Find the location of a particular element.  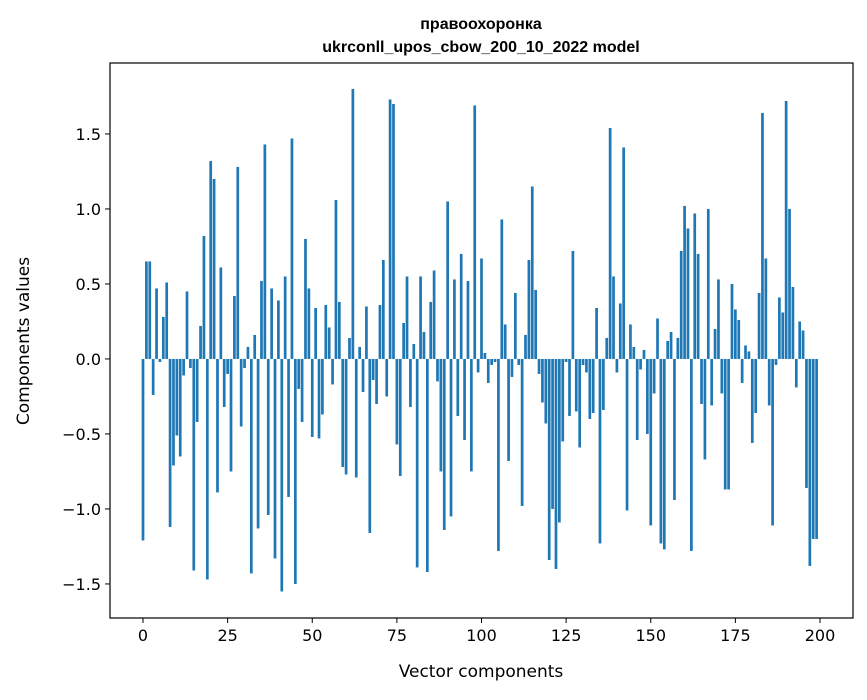

x-tick-label: 0 is located at coordinates (143, 635).